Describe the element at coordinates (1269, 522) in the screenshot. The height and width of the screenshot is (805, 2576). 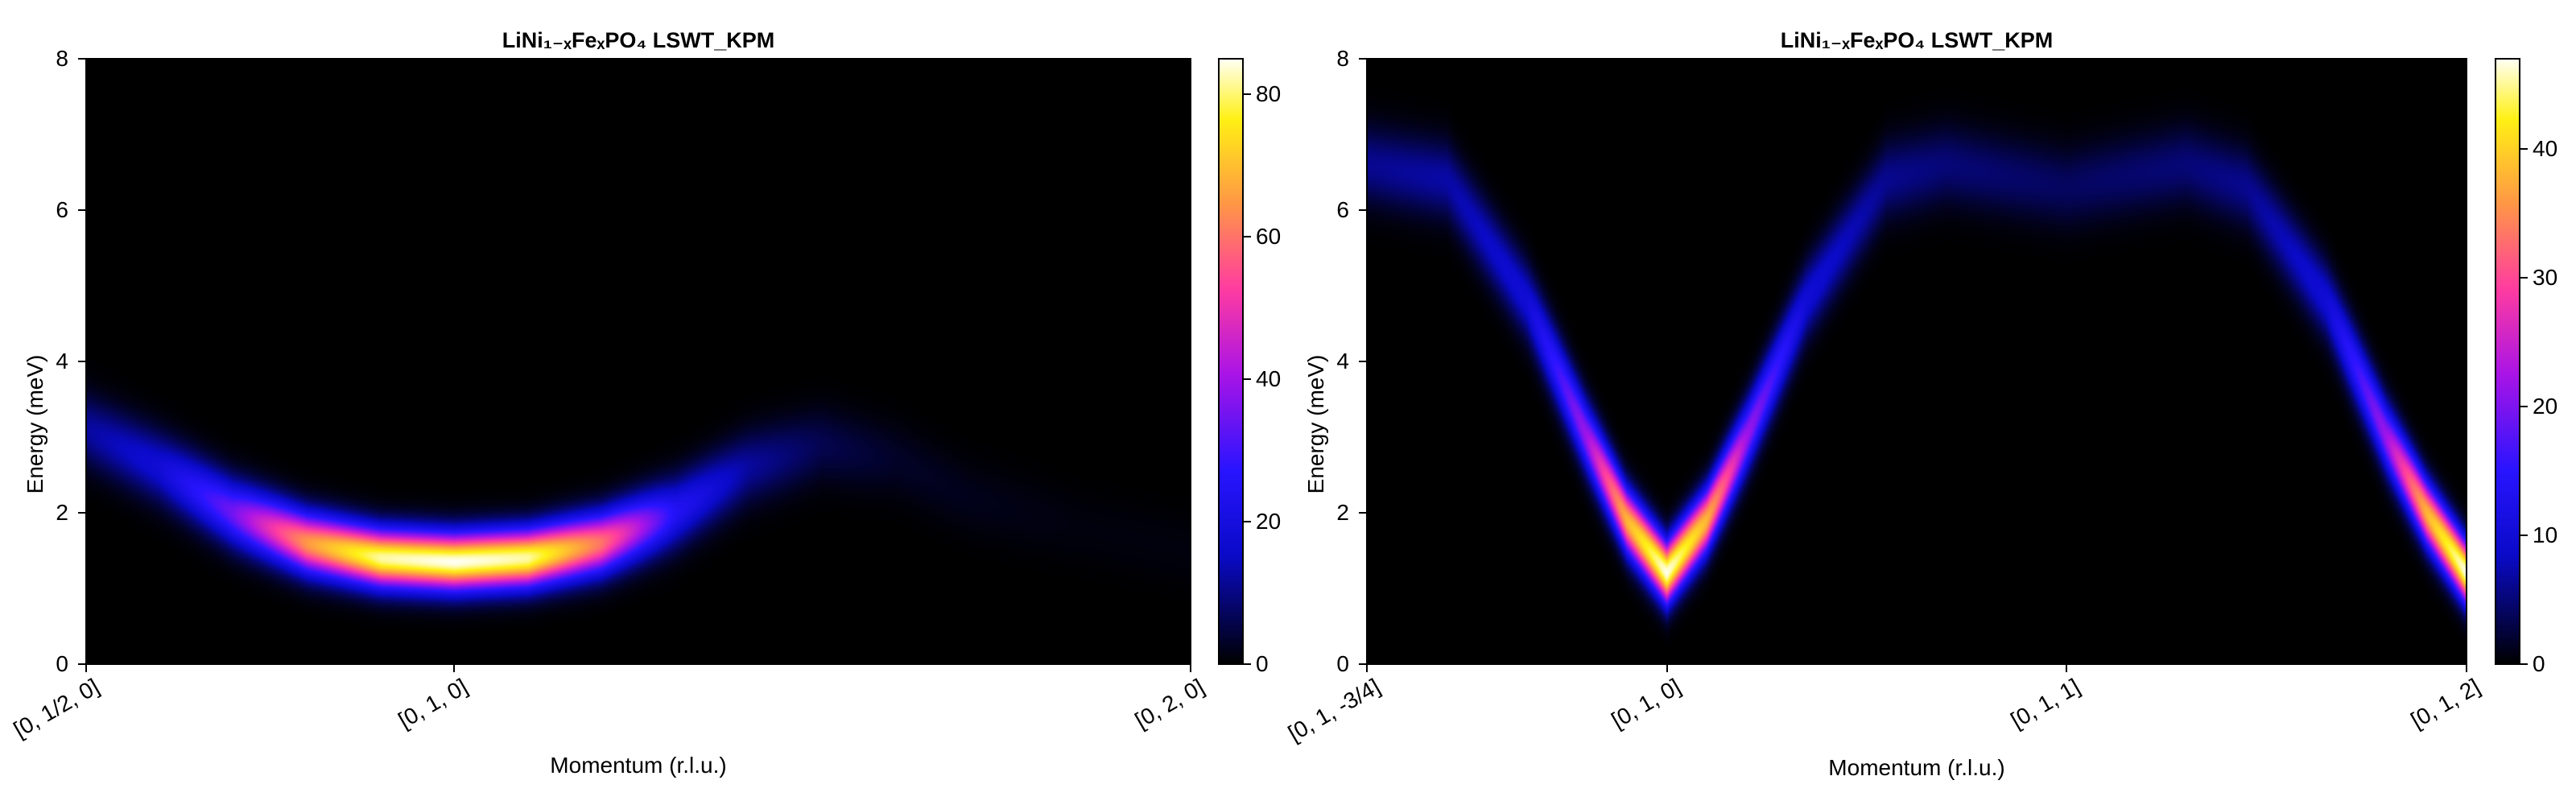
I see `panel-1-colorbar-tick-label: 20` at that location.